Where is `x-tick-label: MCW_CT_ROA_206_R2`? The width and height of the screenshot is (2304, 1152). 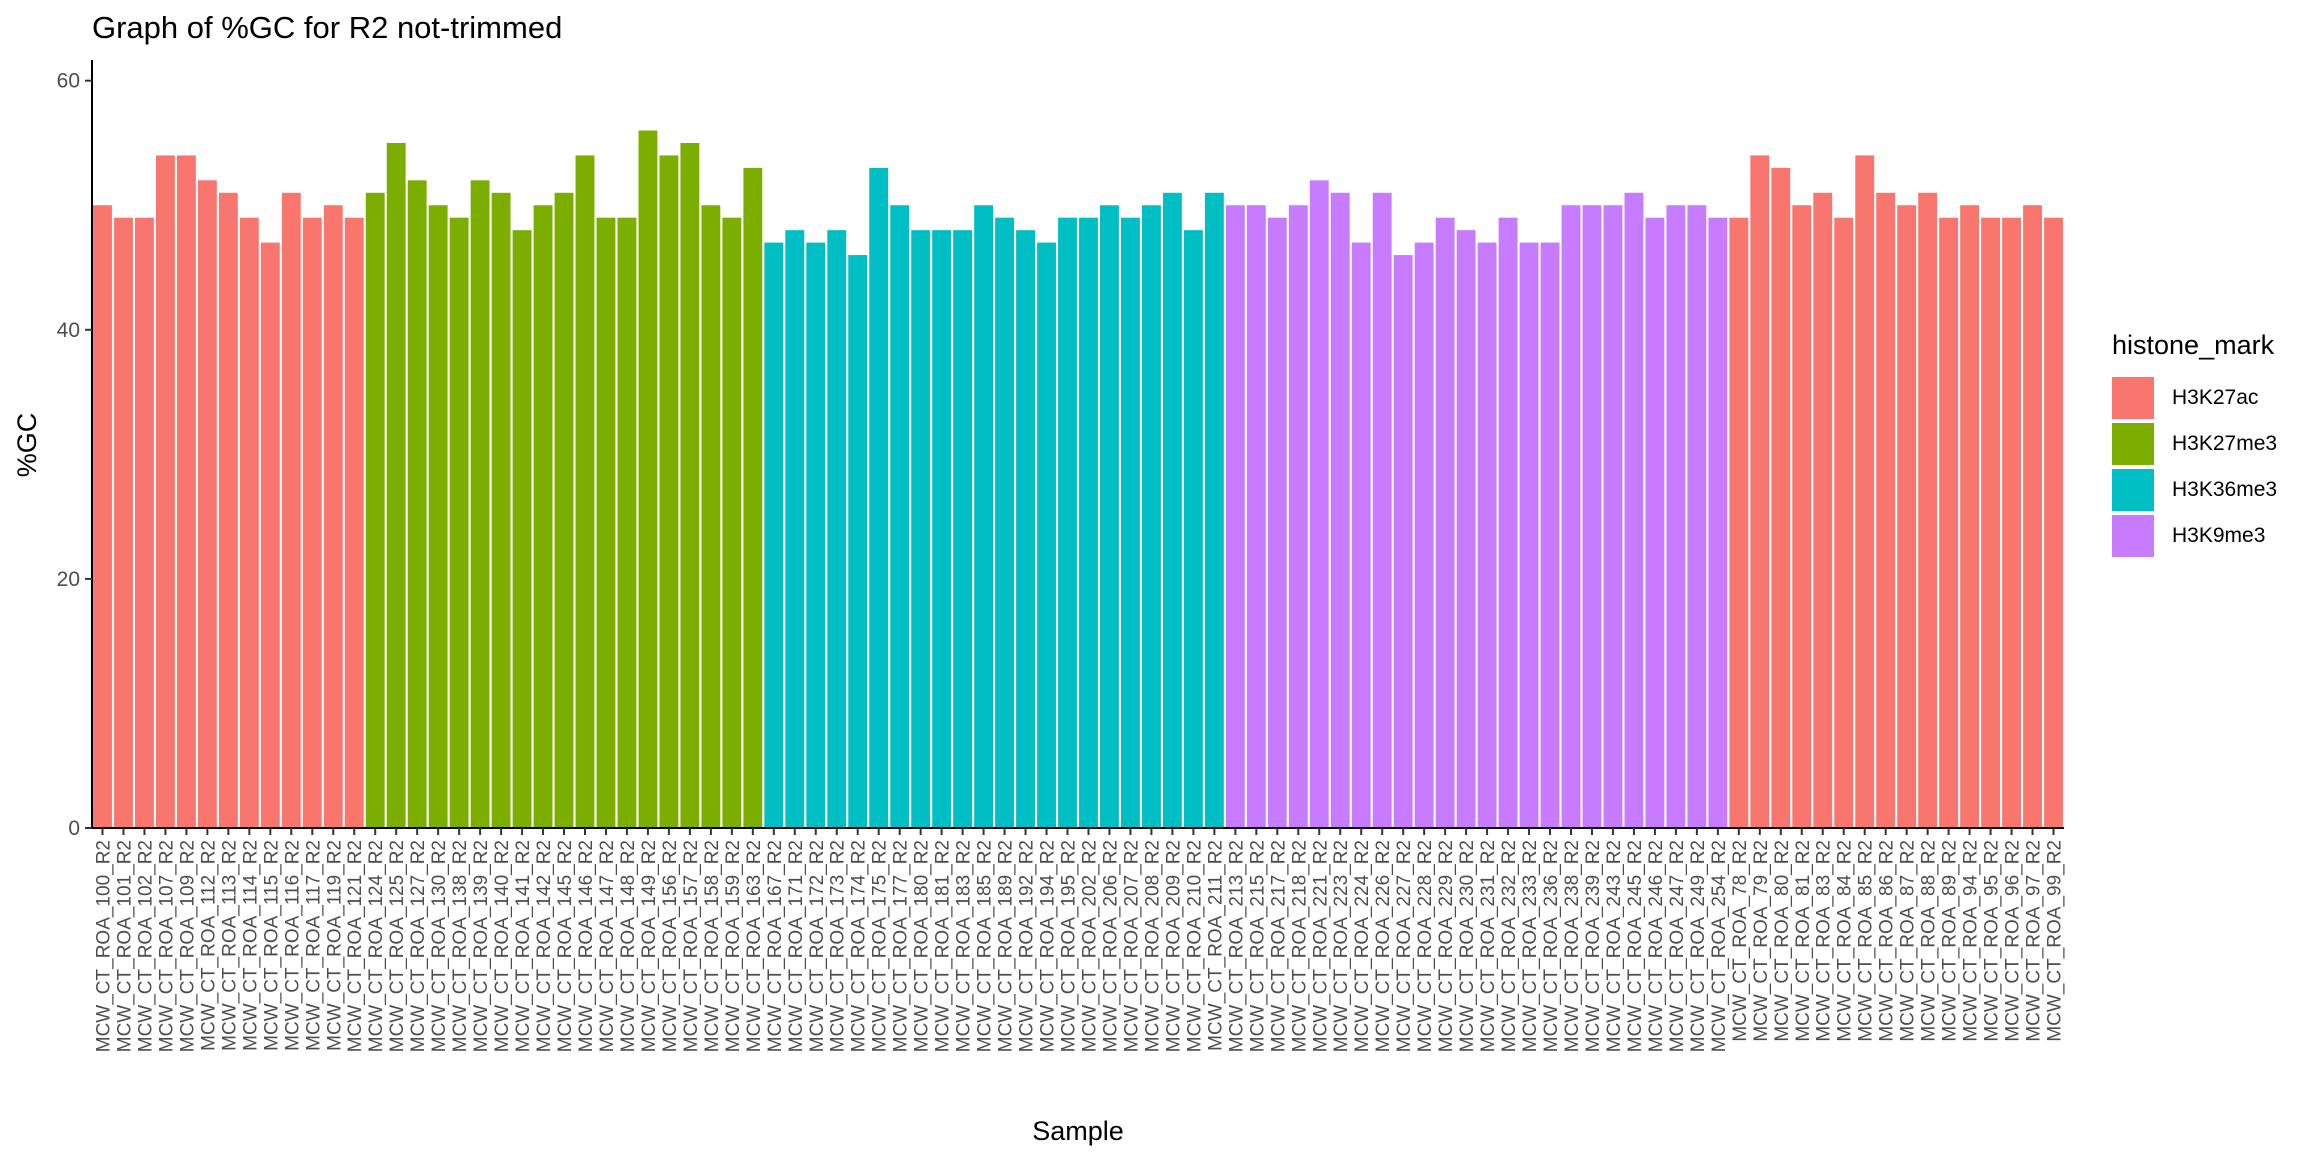 x-tick-label: MCW_CT_ROA_206_R2 is located at coordinates (1110, 946).